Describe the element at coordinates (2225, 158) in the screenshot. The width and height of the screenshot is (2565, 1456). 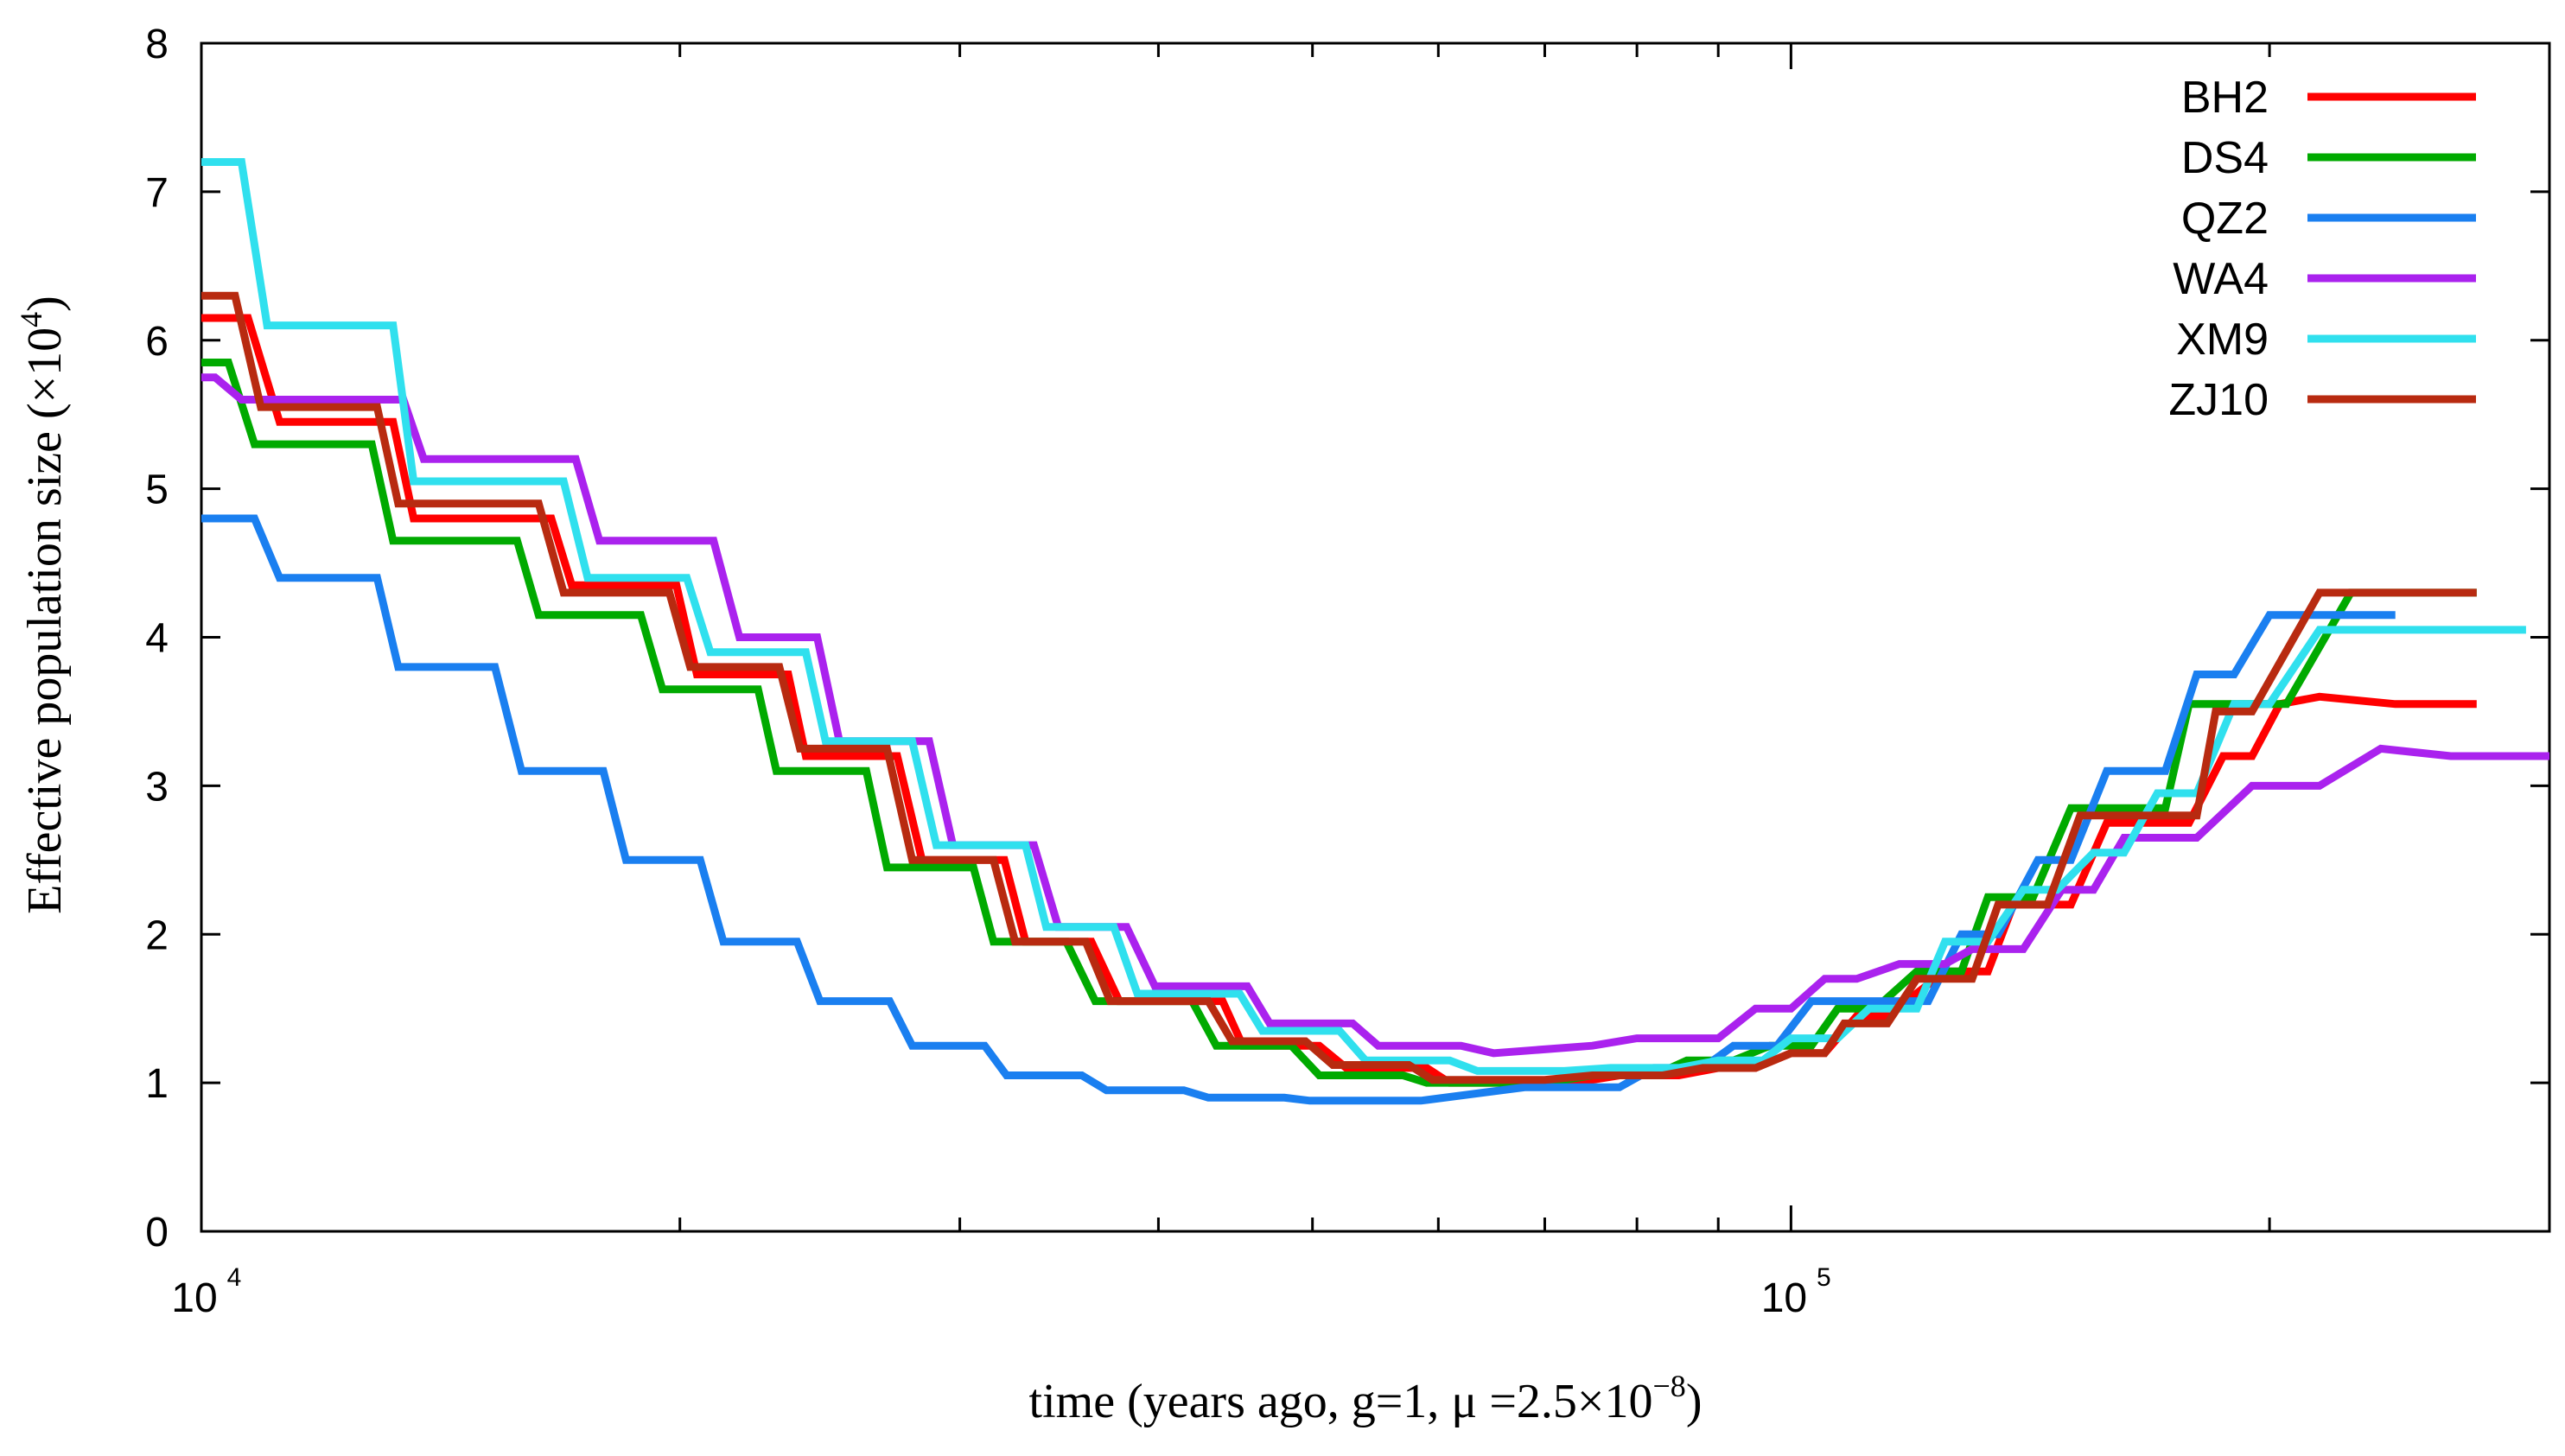
I see `legend-label-ds4: DS4` at that location.